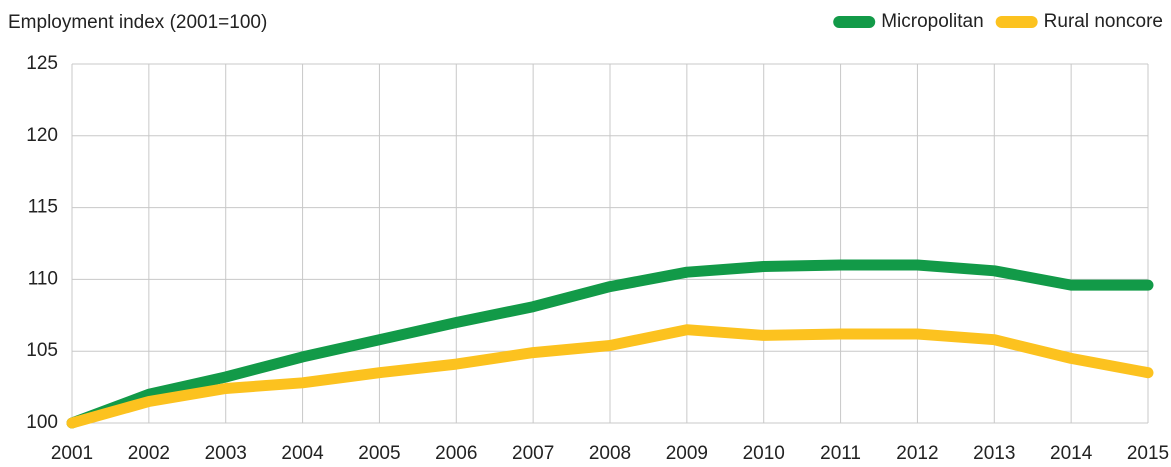 The image size is (1171, 467). I want to click on legend-label: Micropolitan, so click(932, 21).